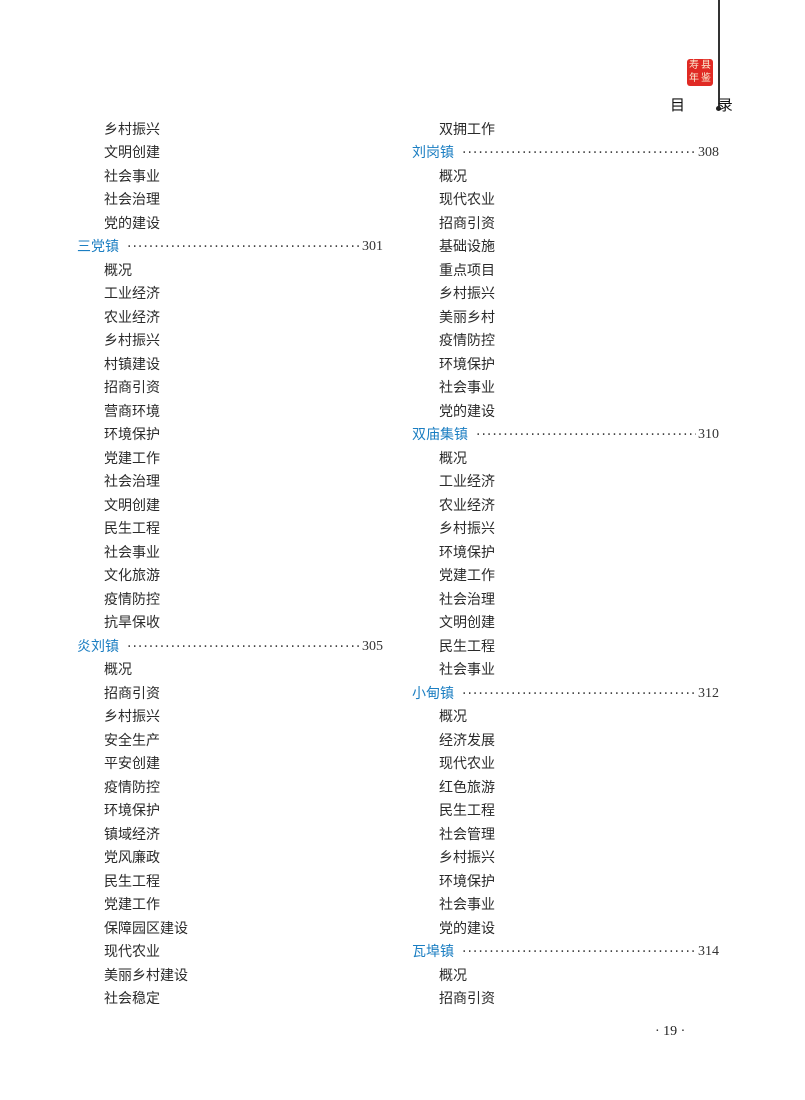 The width and height of the screenshot is (805, 1100). What do you see at coordinates (372, 646) in the screenshot?
I see `section-page: 305` at bounding box center [372, 646].